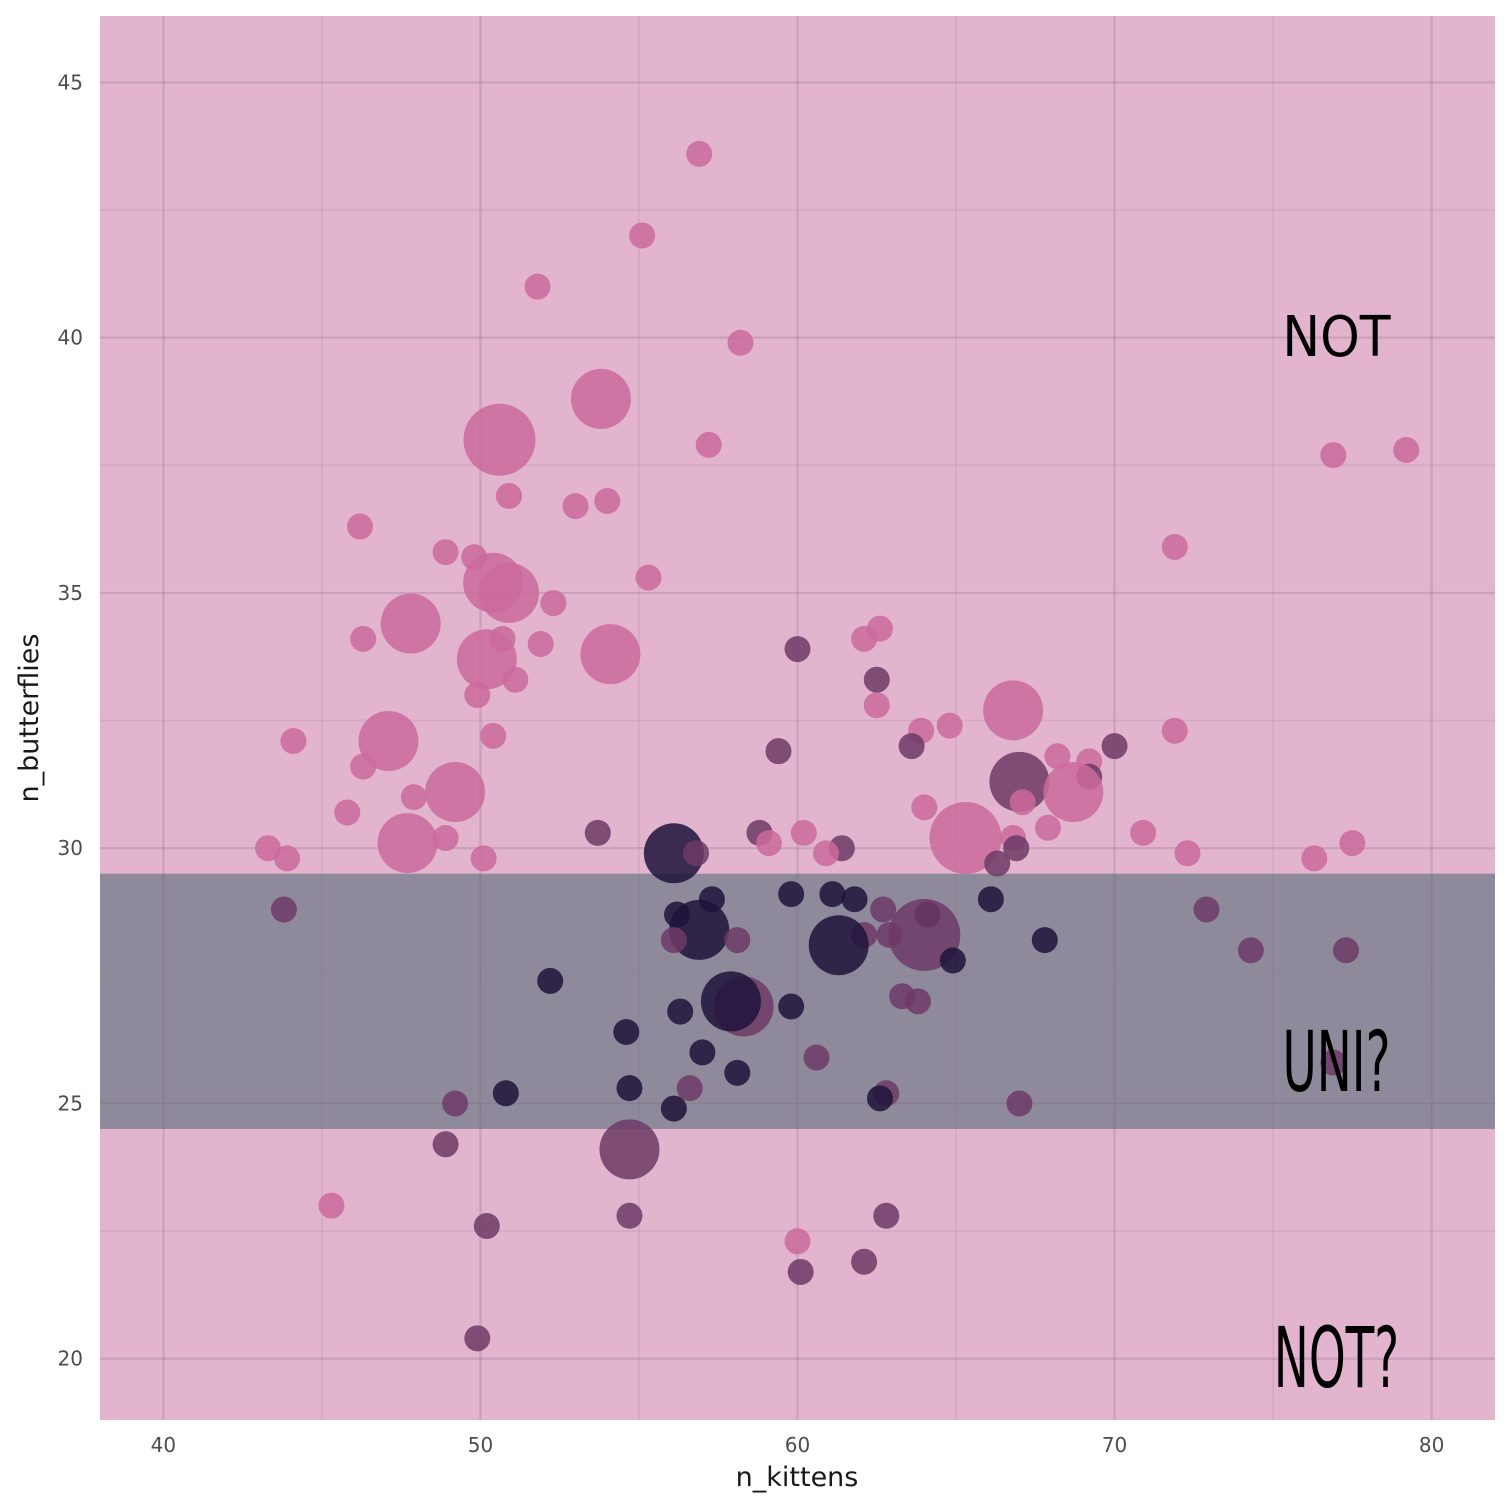 This screenshot has height=1512, width=1512. Describe the element at coordinates (70, 720) in the screenshot. I see `y-axis-ticks: 20 25 30 35 40 45` at that location.